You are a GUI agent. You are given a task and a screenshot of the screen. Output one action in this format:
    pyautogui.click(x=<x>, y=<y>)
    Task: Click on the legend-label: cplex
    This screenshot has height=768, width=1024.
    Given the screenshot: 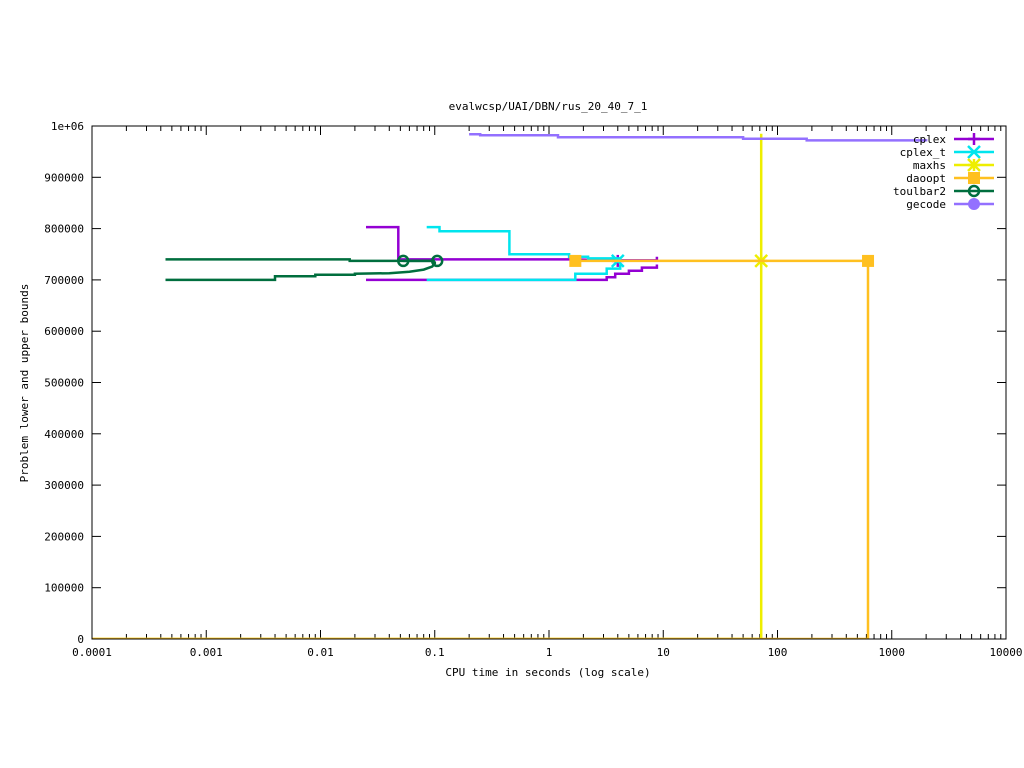 What is the action you would take?
    pyautogui.click(x=929, y=139)
    